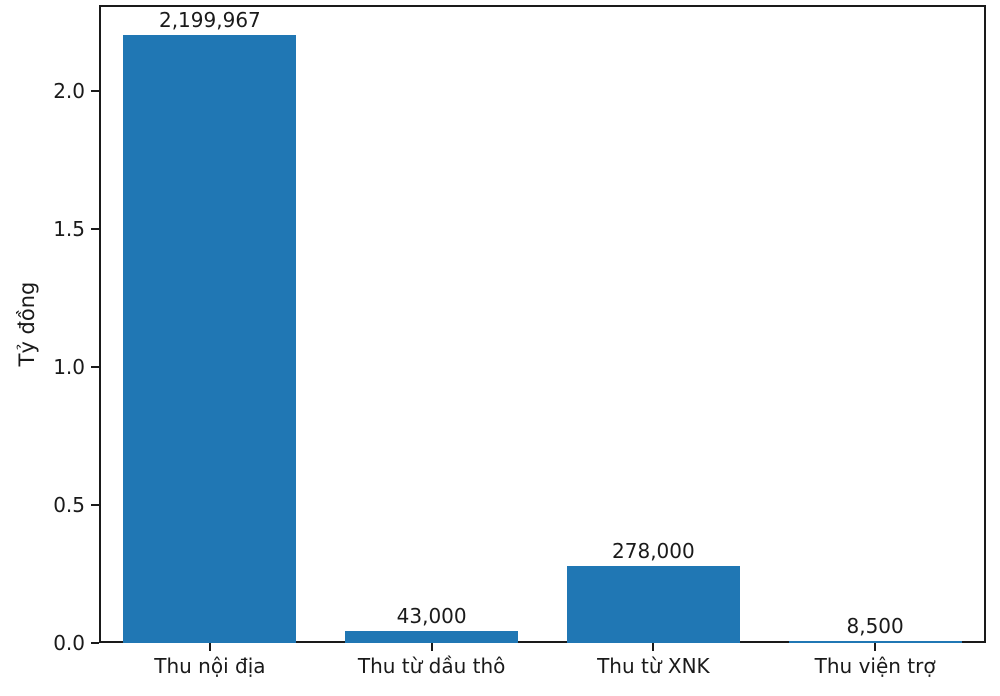 The image size is (1000, 696). Describe the element at coordinates (69, 643) in the screenshot. I see `y-tick-label-0: 0.0` at that location.